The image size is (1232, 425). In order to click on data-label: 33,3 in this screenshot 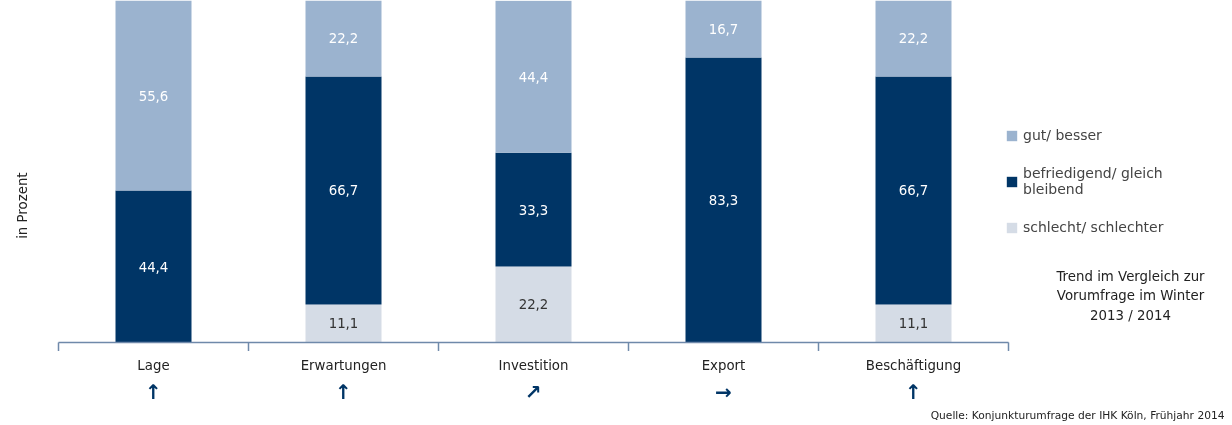, I will do `click(533, 210)`.